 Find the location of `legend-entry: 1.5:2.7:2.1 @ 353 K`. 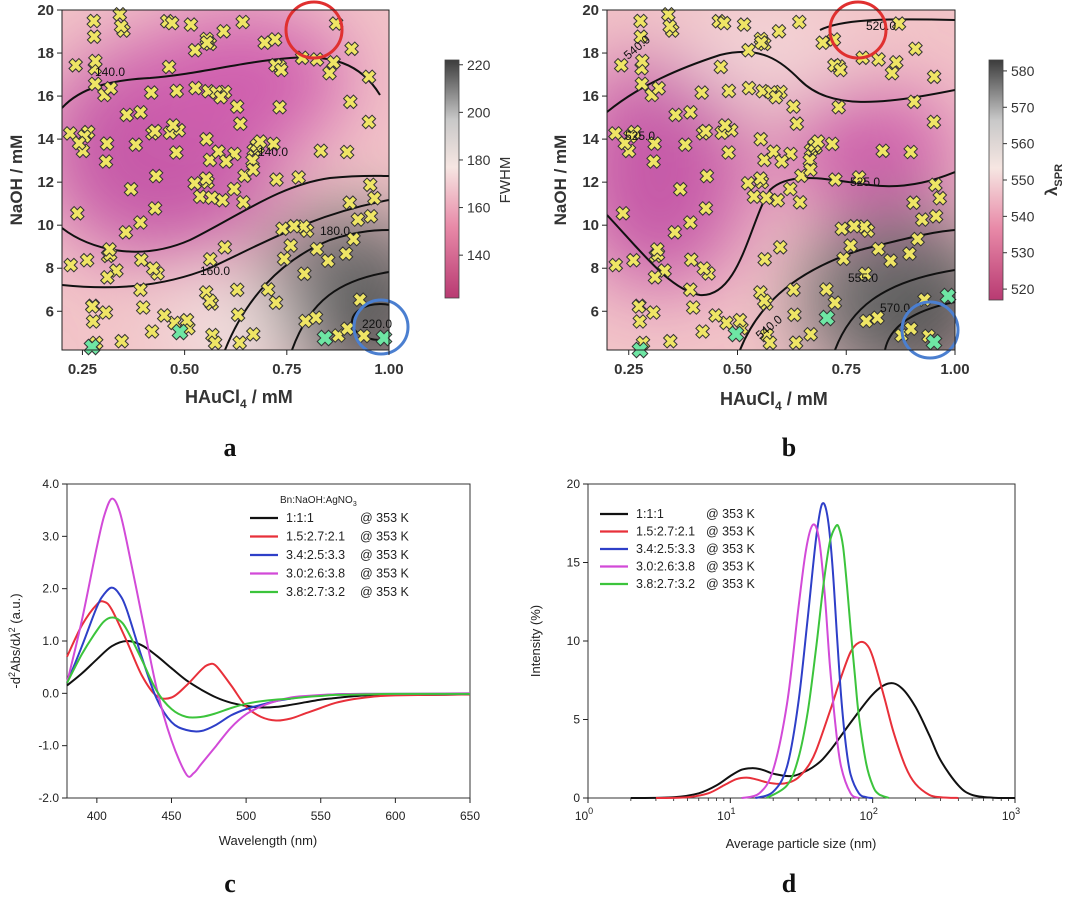

legend-entry: 1.5:2.7:2.1 @ 353 K is located at coordinates (677, 532).